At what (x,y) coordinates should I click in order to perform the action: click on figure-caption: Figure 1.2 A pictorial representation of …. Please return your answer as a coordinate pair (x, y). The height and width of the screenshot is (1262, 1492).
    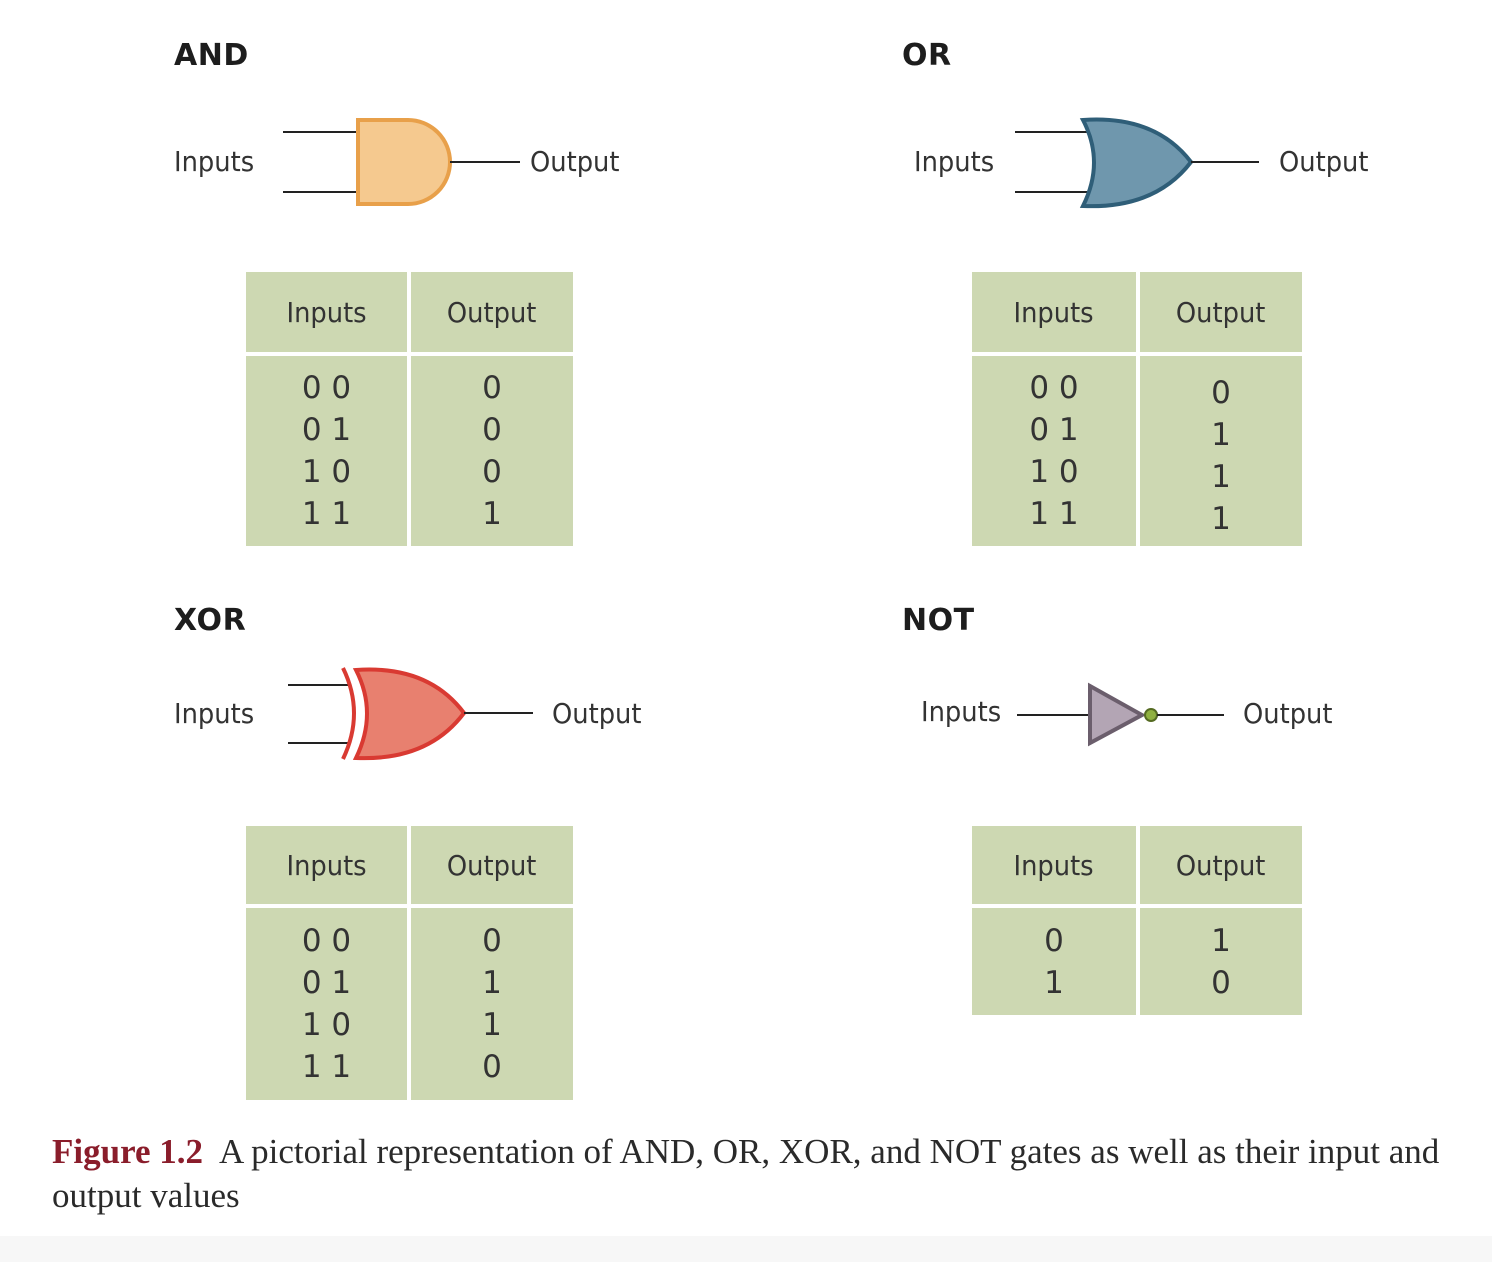
    Looking at the image, I should click on (754, 1174).